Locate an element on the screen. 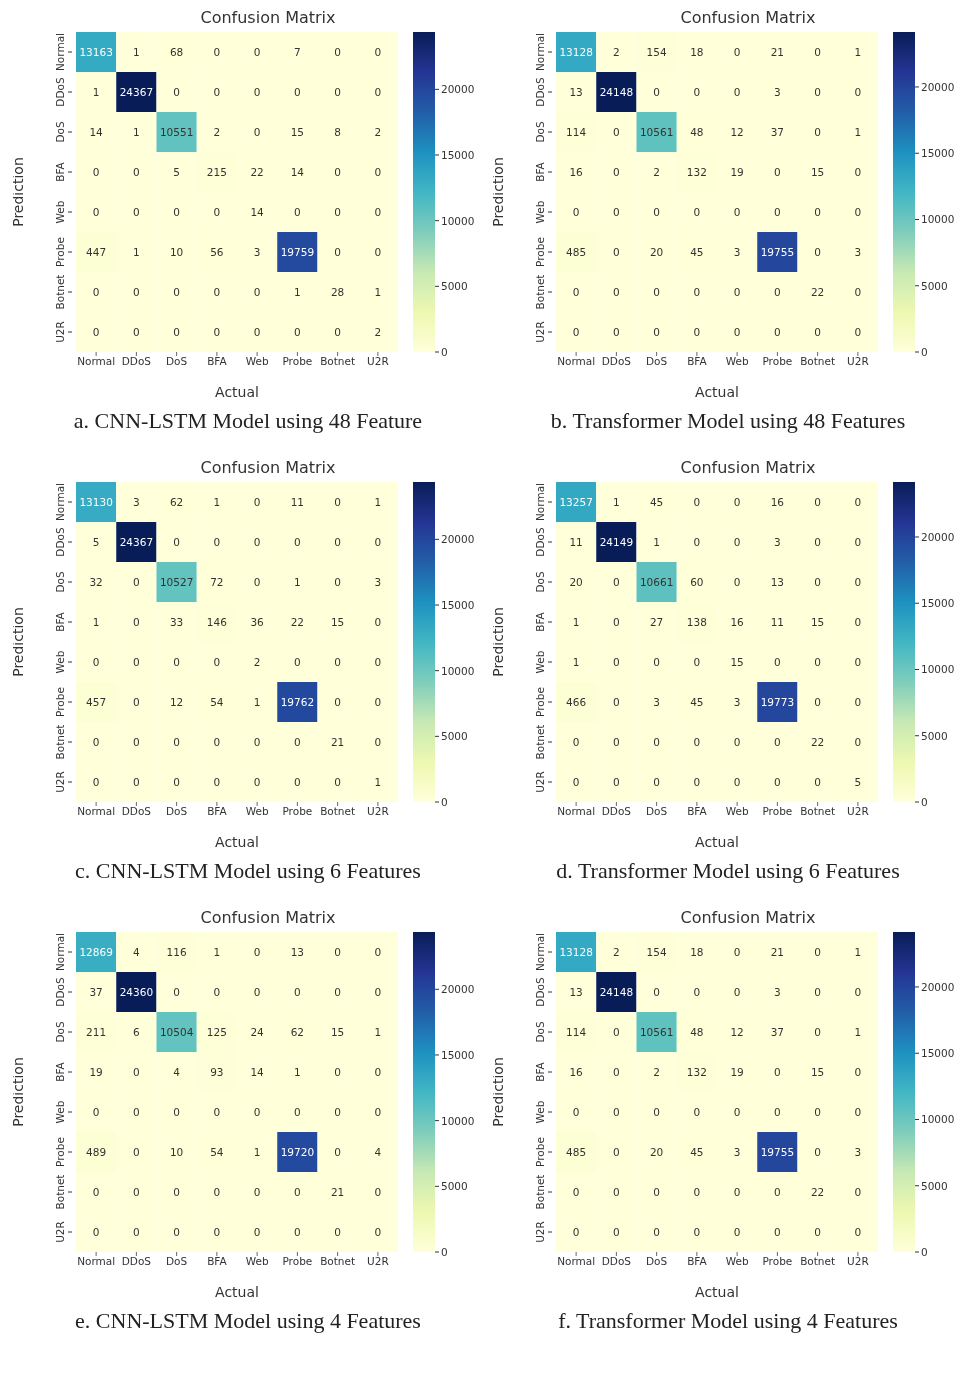 This screenshot has height=1381, width=979. data-label: 114 is located at coordinates (576, 1032).